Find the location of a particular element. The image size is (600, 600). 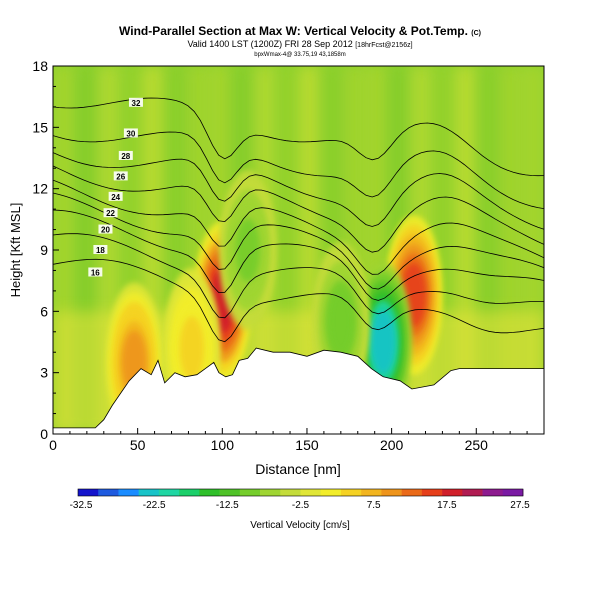

colorbar-tick-label: -2.5 is located at coordinates (301, 505).